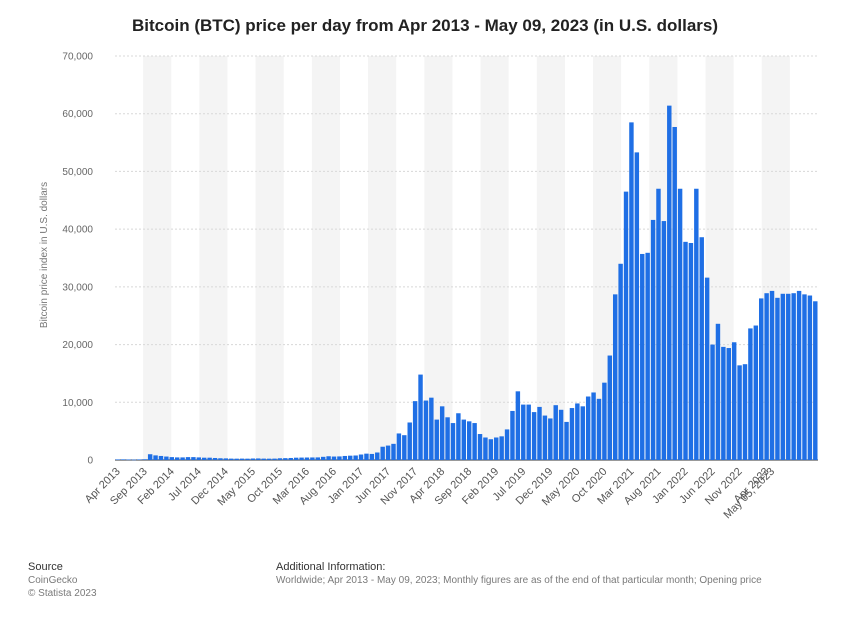 The height and width of the screenshot is (632, 850). Describe the element at coordinates (77, 57) in the screenshot. I see `y-tick-label: 70,000` at that location.